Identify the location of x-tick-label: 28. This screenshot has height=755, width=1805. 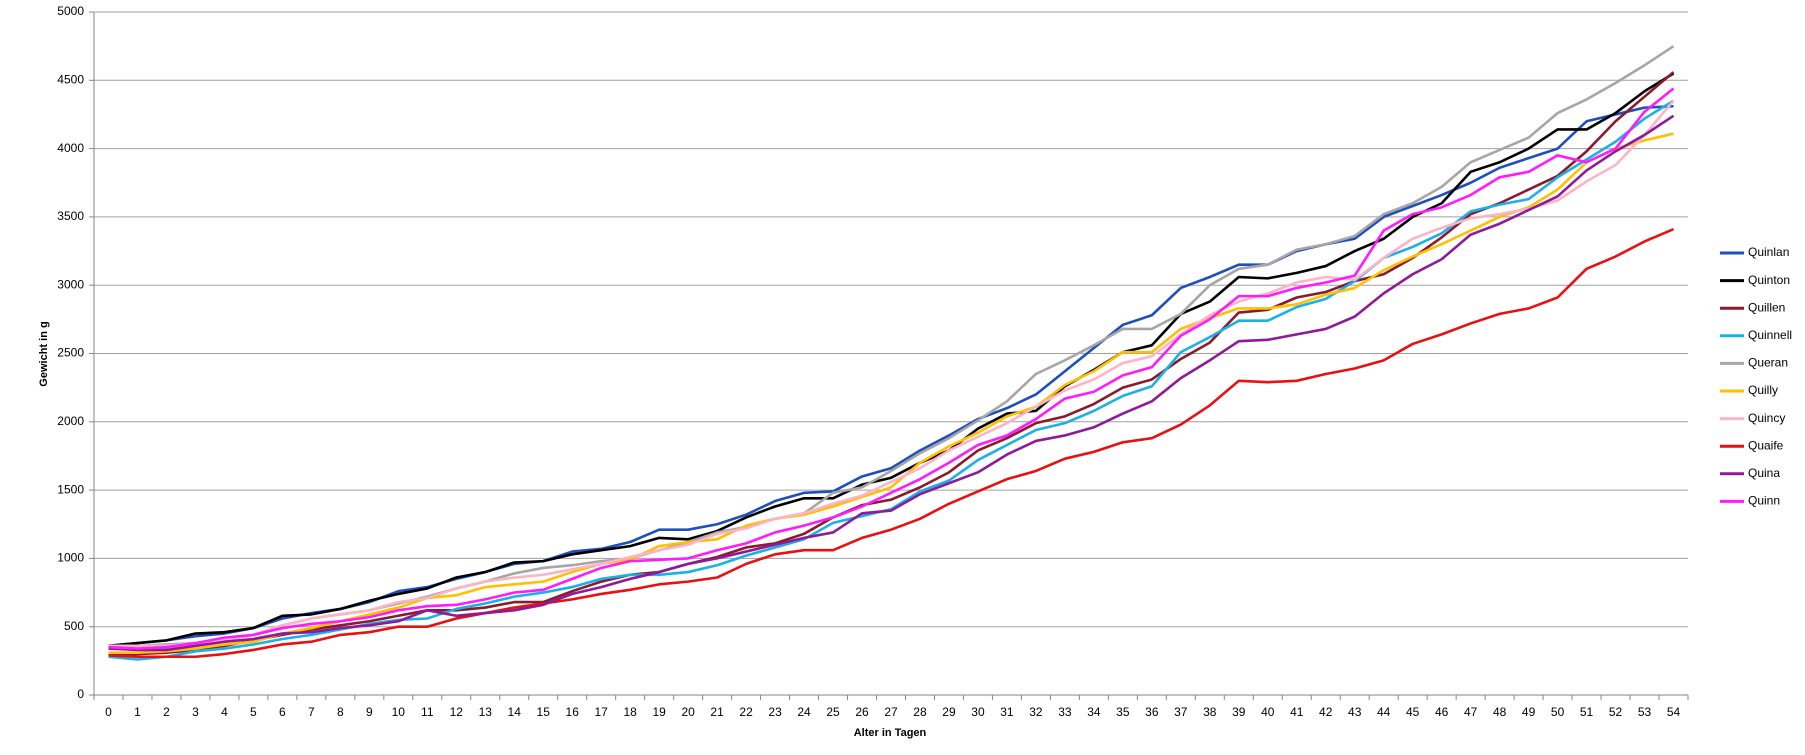
(920, 712).